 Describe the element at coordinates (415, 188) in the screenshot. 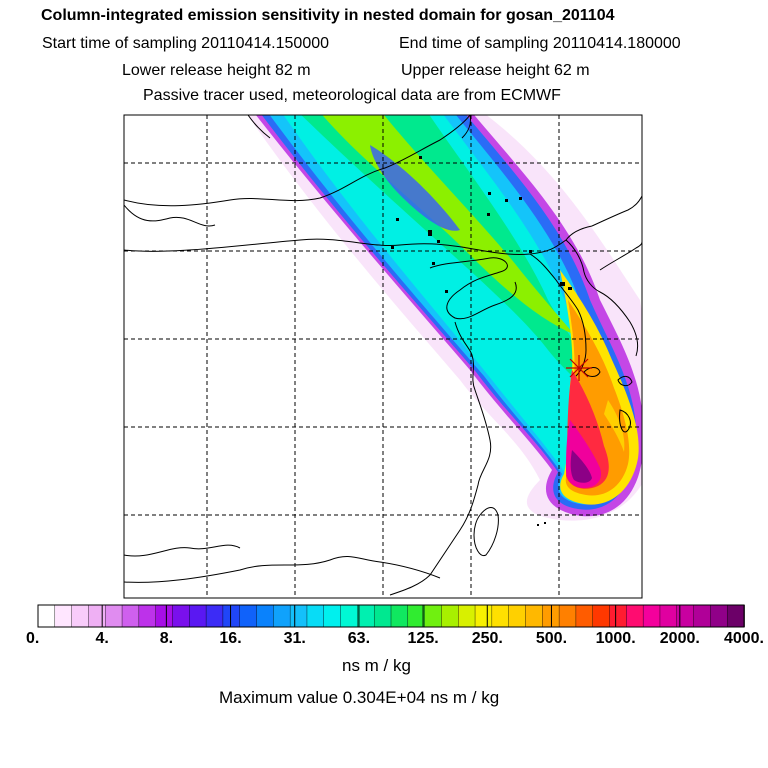

I see `plume-core-blue` at that location.